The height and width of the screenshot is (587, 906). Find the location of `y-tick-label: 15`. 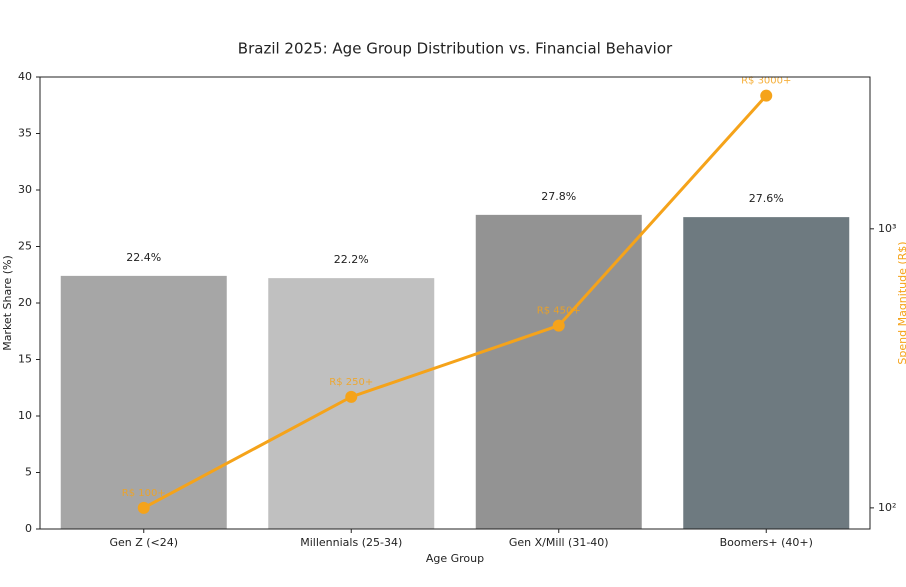

y-tick-label: 15 is located at coordinates (25, 359).